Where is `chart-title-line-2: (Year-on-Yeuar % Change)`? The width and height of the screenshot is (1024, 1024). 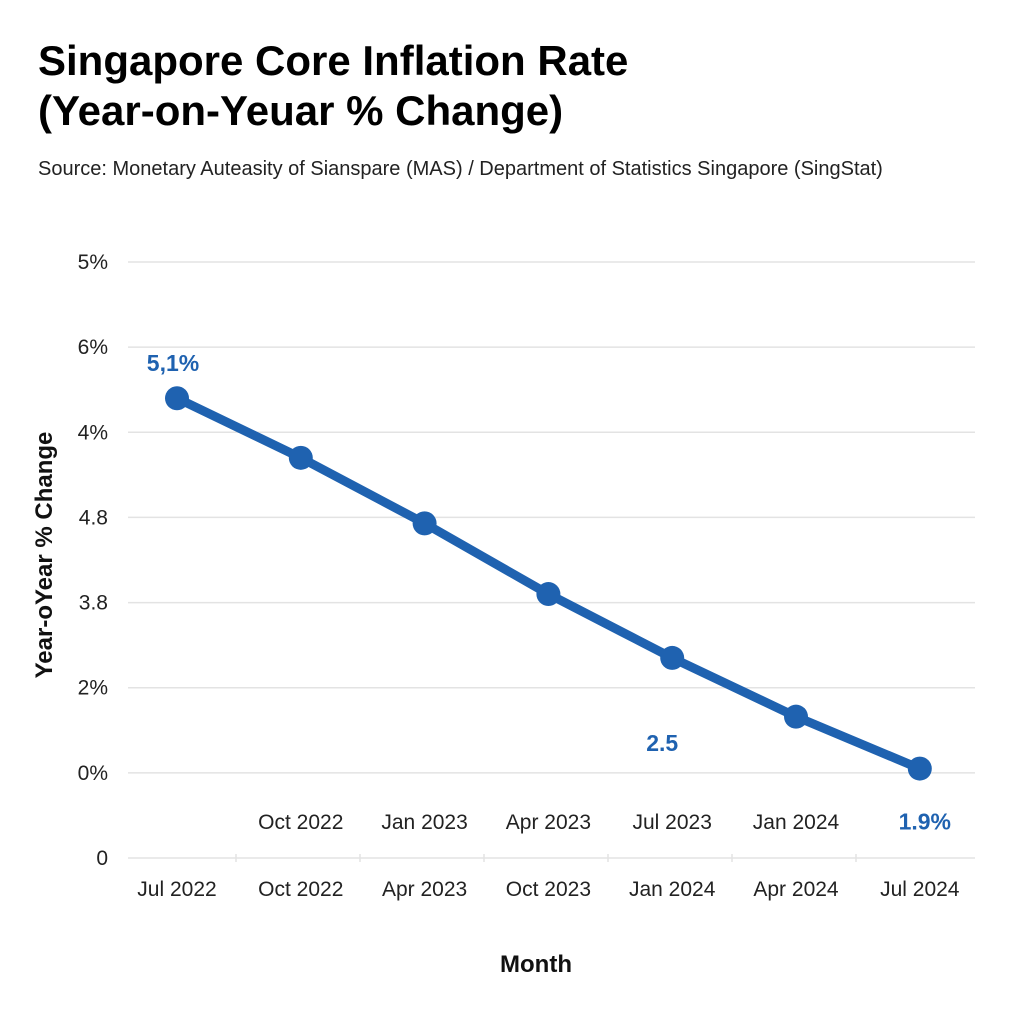 chart-title-line-2: (Year-on-Yeuar % Change) is located at coordinates (301, 110).